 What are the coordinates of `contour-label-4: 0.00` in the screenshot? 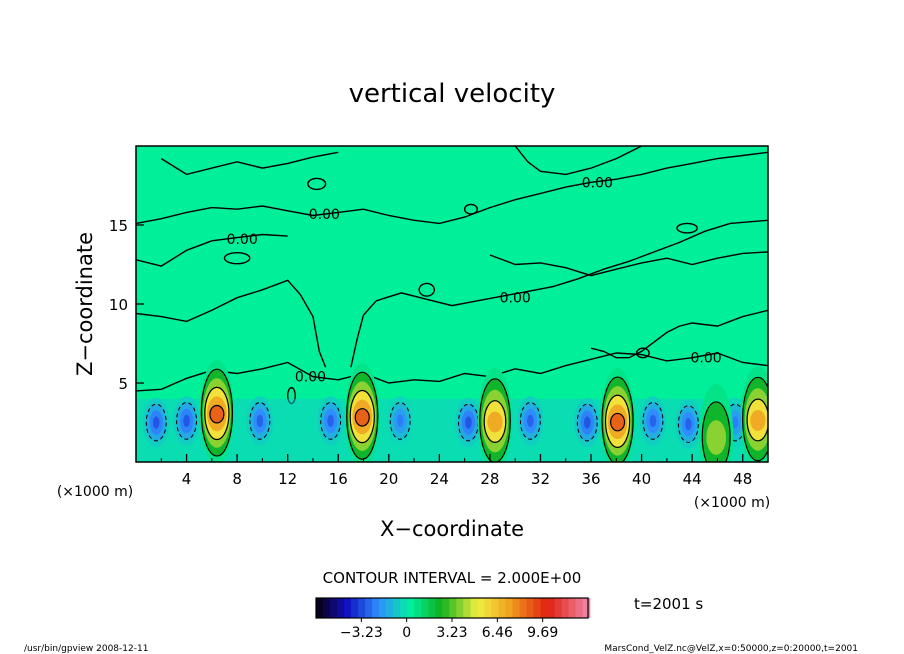 It's located at (310, 378).